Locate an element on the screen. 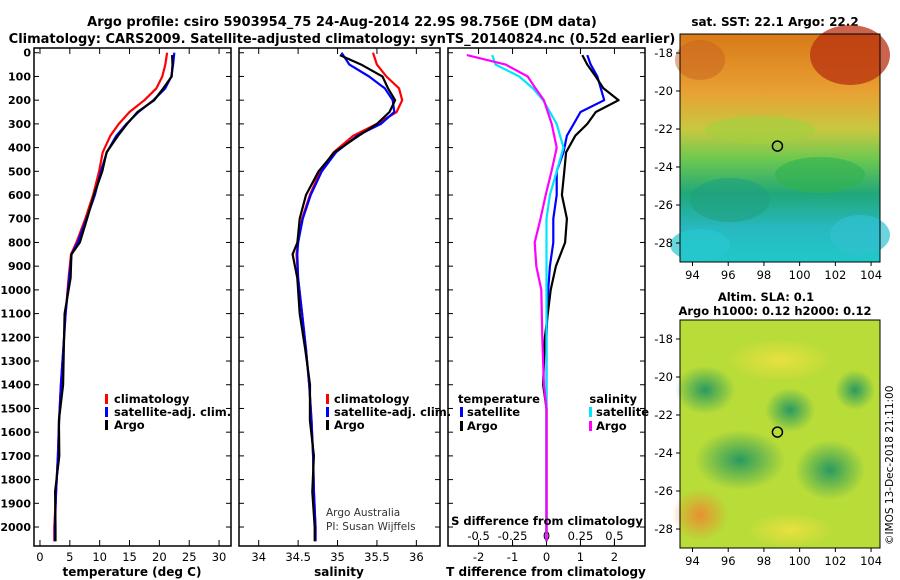  depth-tick-label: 600 is located at coordinates (19, 195).